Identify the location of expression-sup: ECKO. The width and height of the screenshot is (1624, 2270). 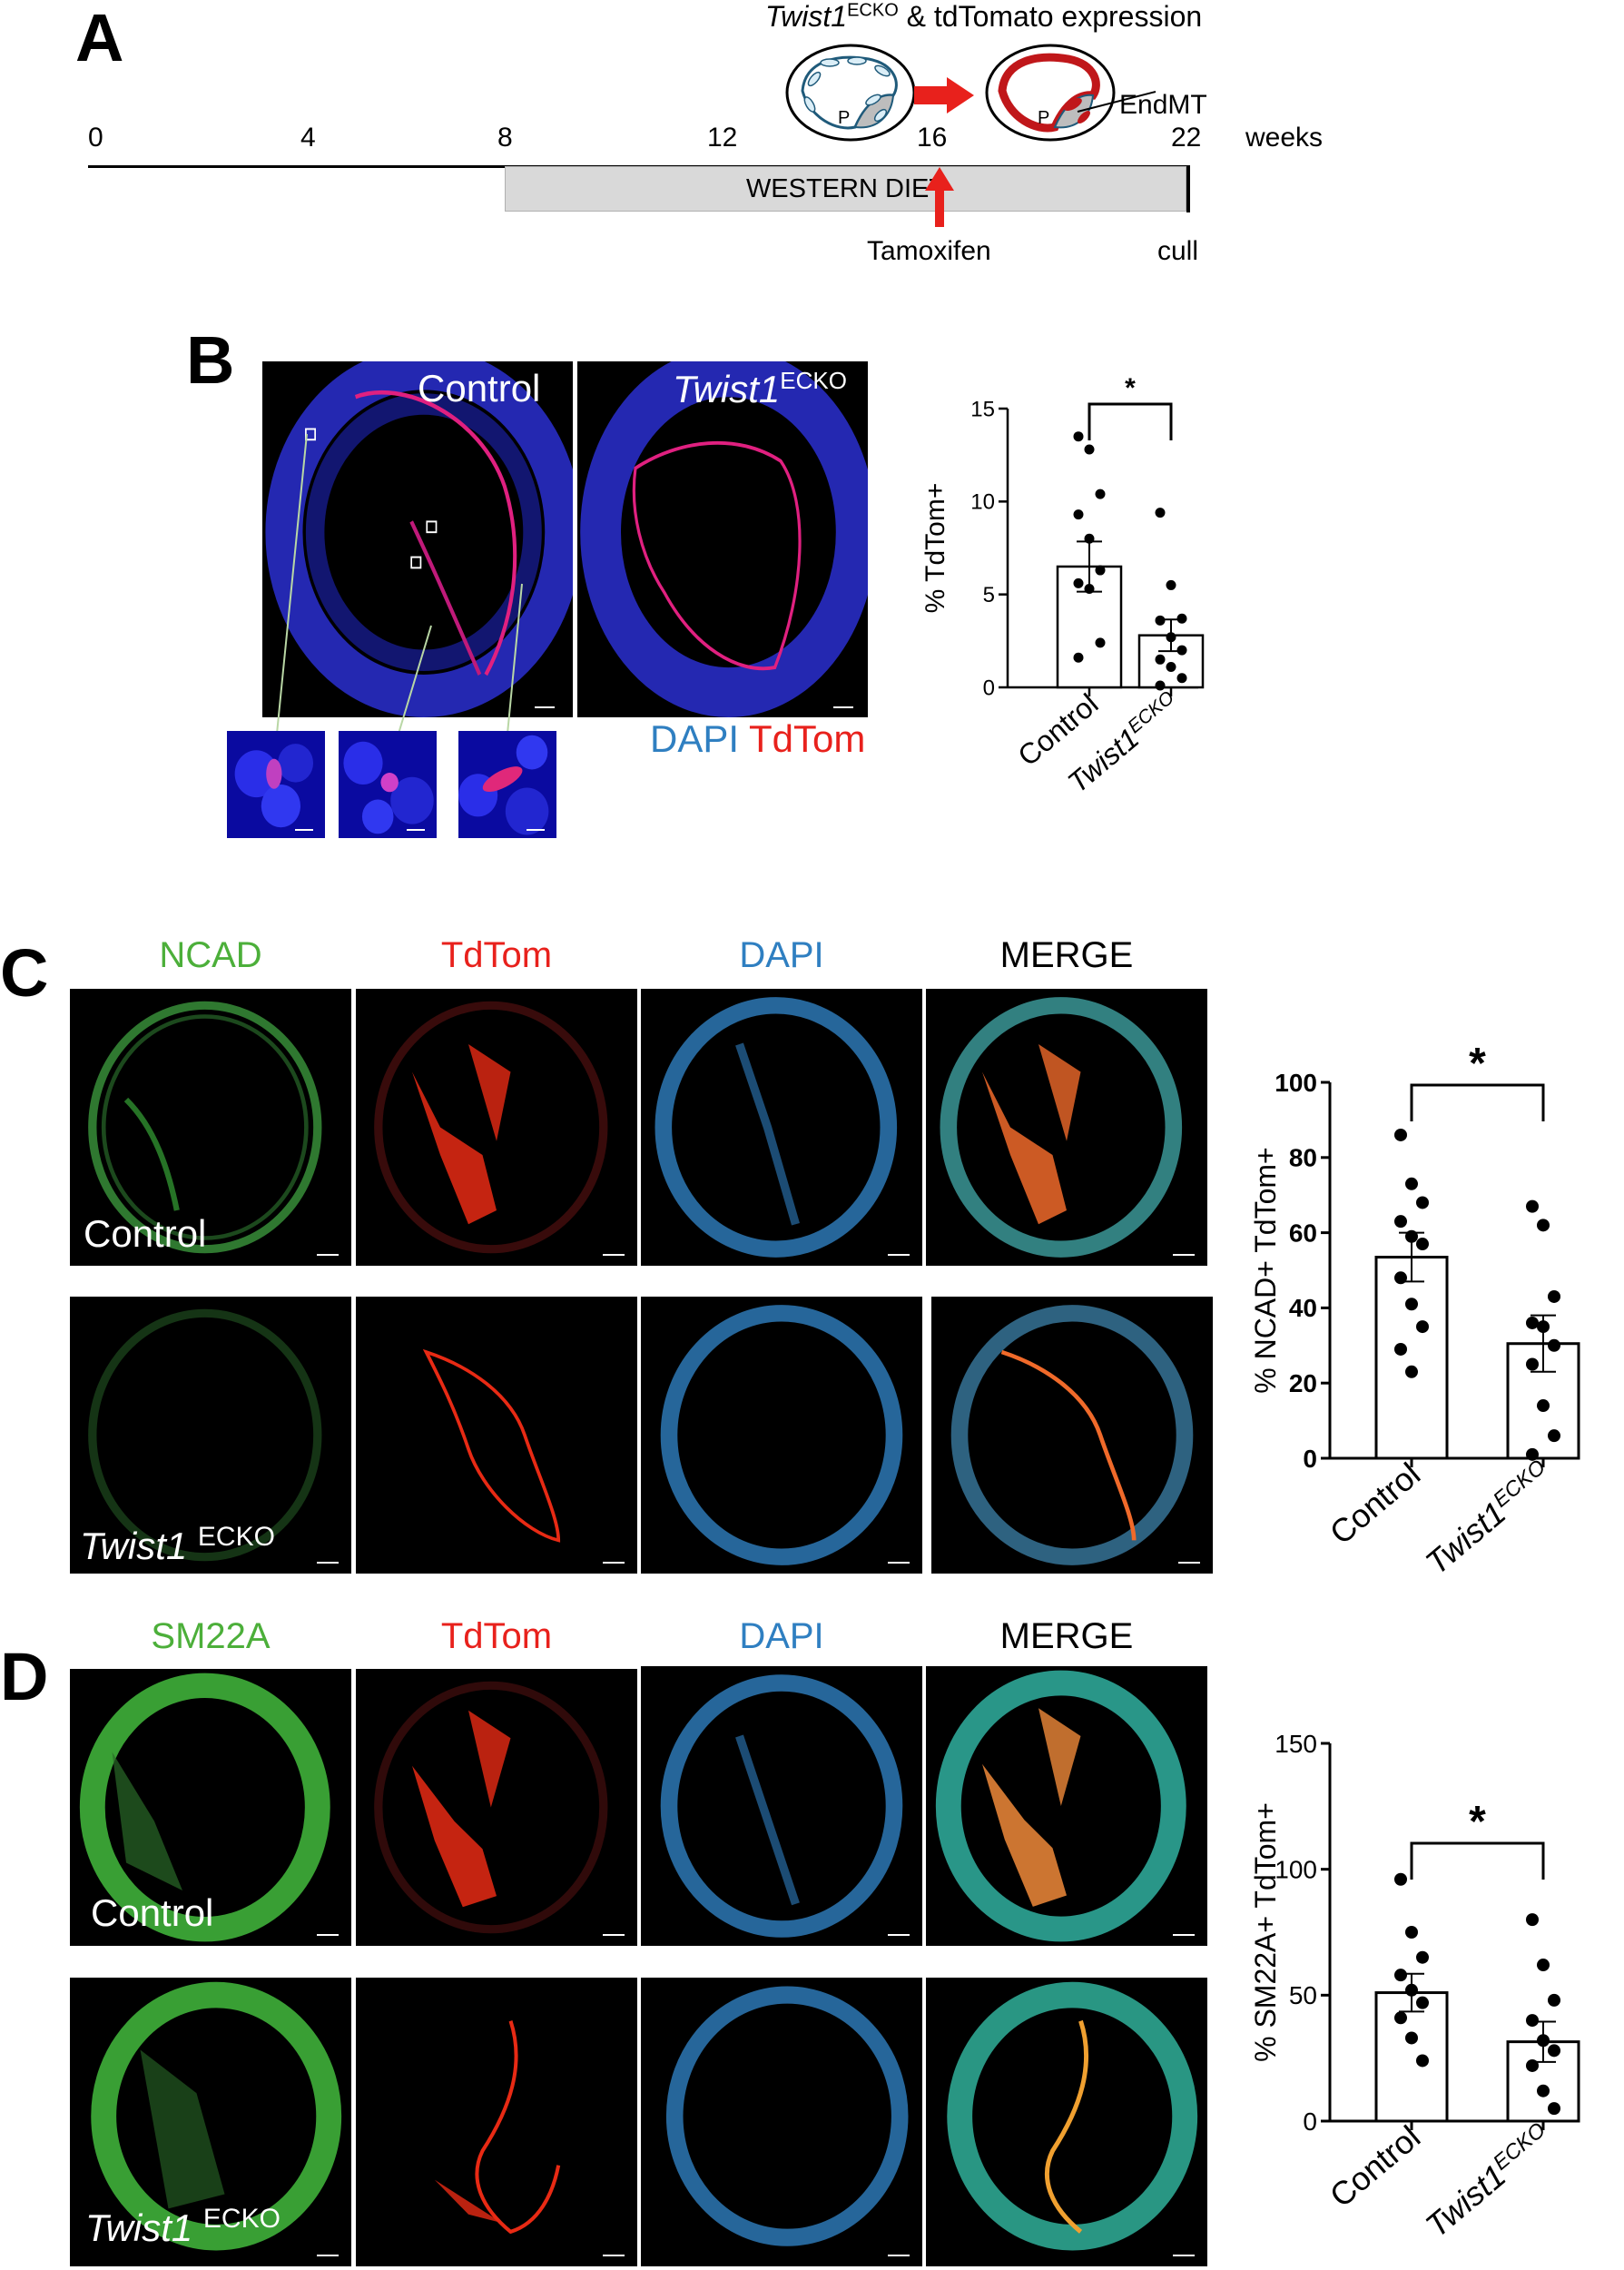
(873, 10).